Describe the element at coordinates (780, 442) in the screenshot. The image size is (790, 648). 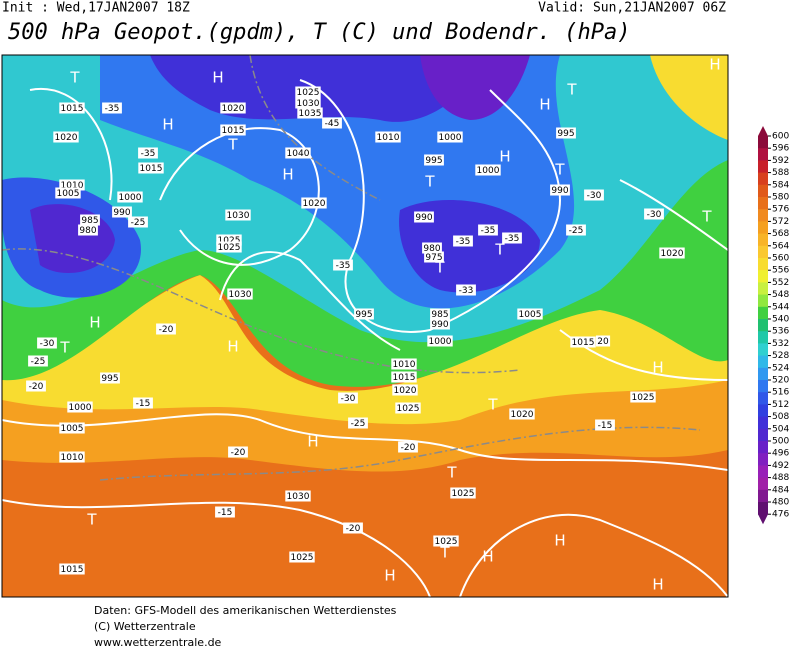
I see `colorbar-label: 500` at that location.